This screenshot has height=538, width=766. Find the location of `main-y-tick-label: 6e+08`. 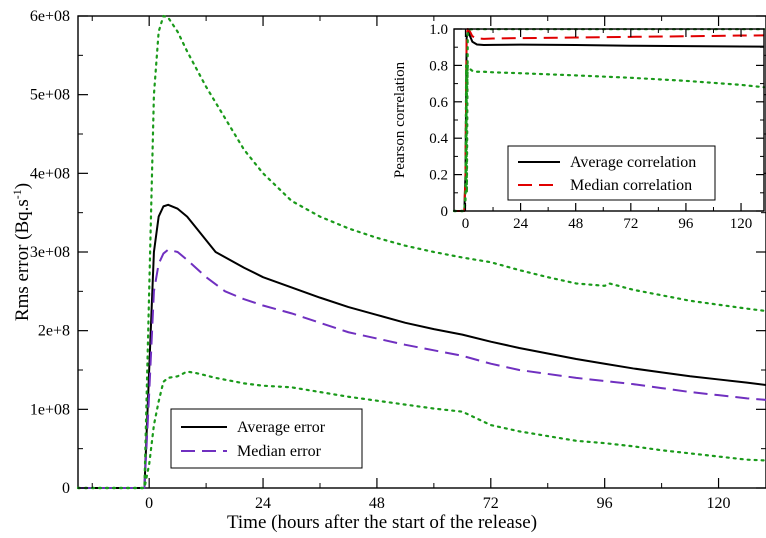

main-y-tick-label: 6e+08 is located at coordinates (50, 16).